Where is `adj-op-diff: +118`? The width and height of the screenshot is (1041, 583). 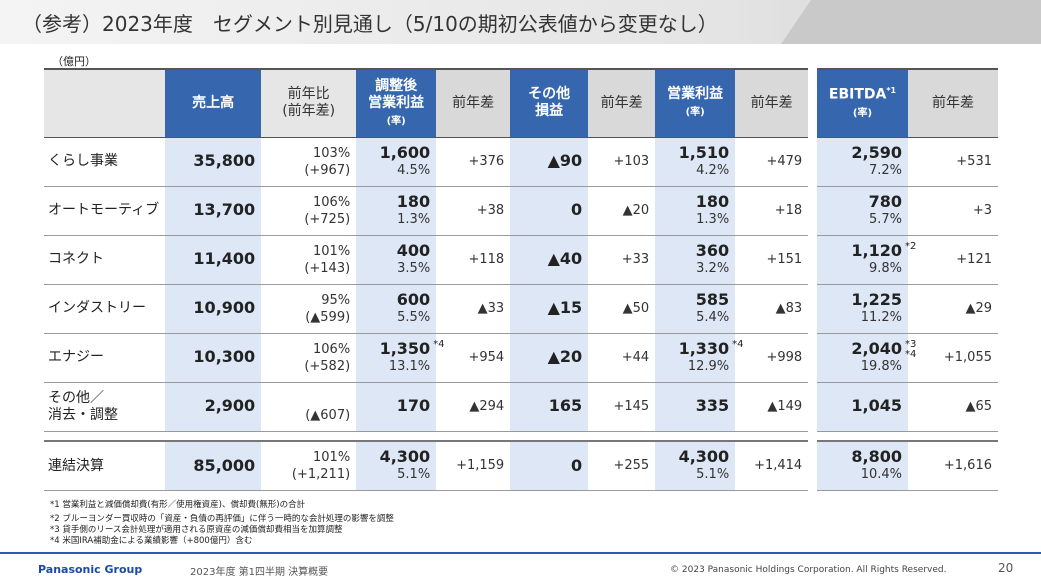 adj-op-diff: +118 is located at coordinates (473, 260).